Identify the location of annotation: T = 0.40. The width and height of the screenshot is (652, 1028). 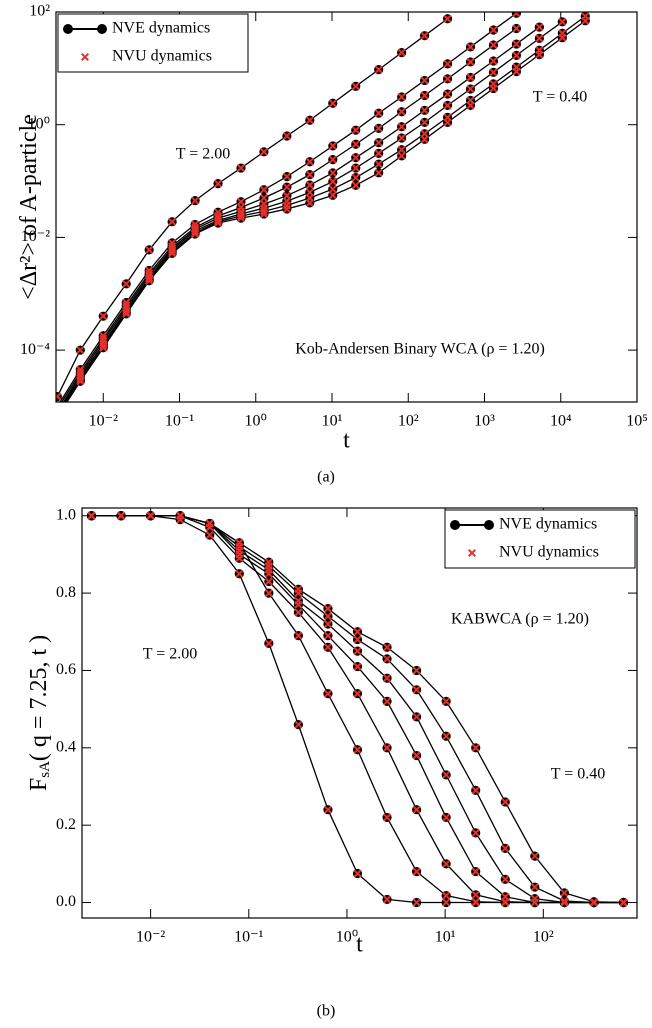
(560, 97).